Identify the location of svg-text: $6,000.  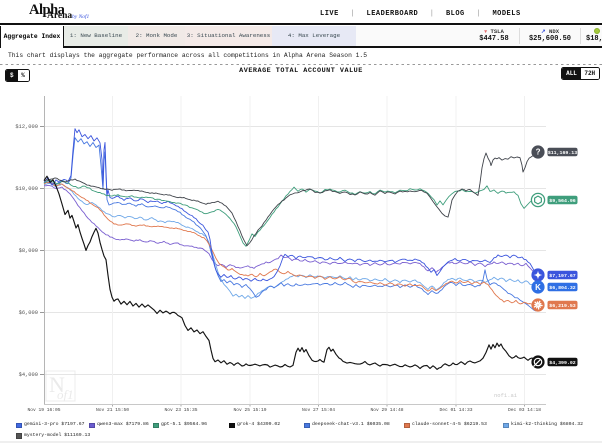
(28, 313).